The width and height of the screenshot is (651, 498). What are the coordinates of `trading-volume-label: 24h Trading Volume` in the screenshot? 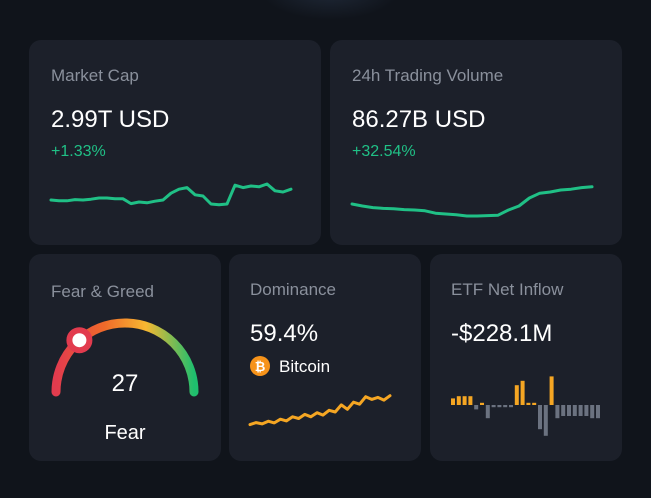 It's located at (428, 75).